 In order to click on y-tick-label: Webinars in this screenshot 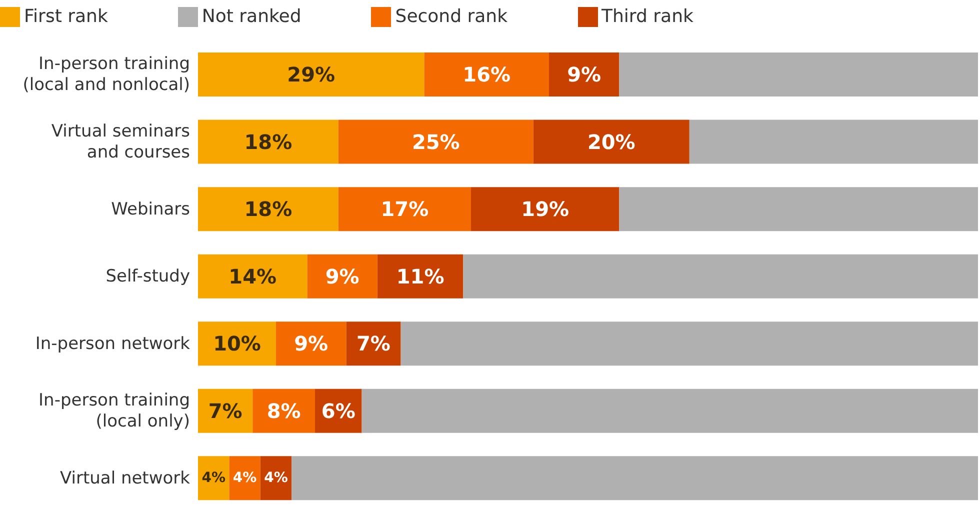, I will do `click(150, 209)`.